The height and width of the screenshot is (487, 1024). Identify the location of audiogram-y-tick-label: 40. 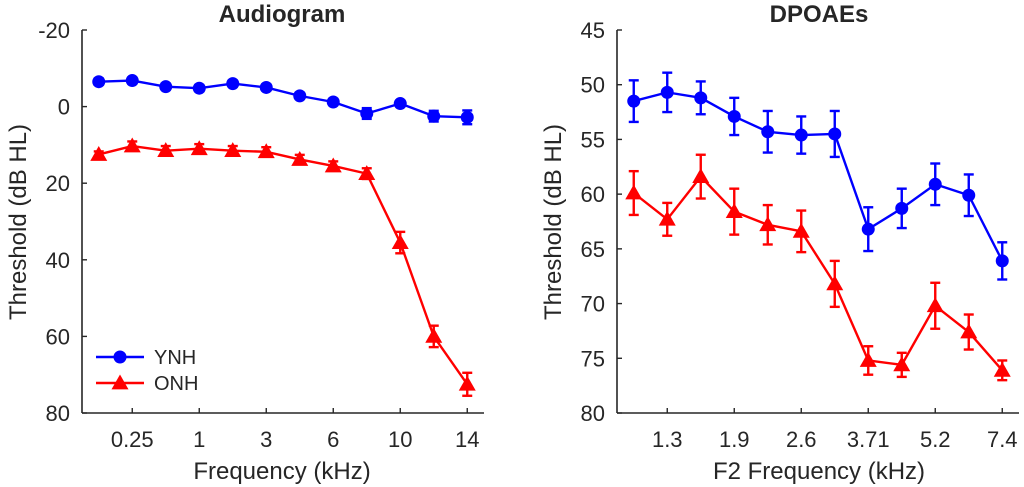
(58, 260).